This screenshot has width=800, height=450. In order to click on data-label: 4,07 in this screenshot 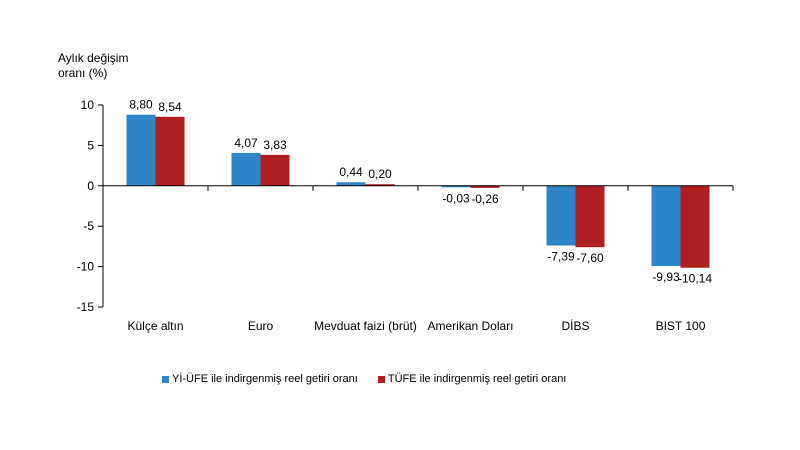, I will do `click(246, 143)`.